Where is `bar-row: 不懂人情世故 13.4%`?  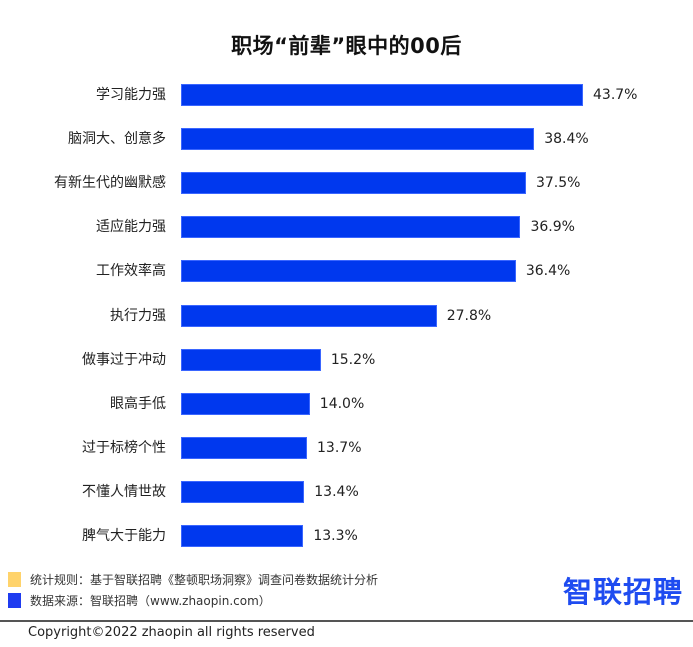
bar-row: 不懂人情世故 13.4% is located at coordinates (346, 492).